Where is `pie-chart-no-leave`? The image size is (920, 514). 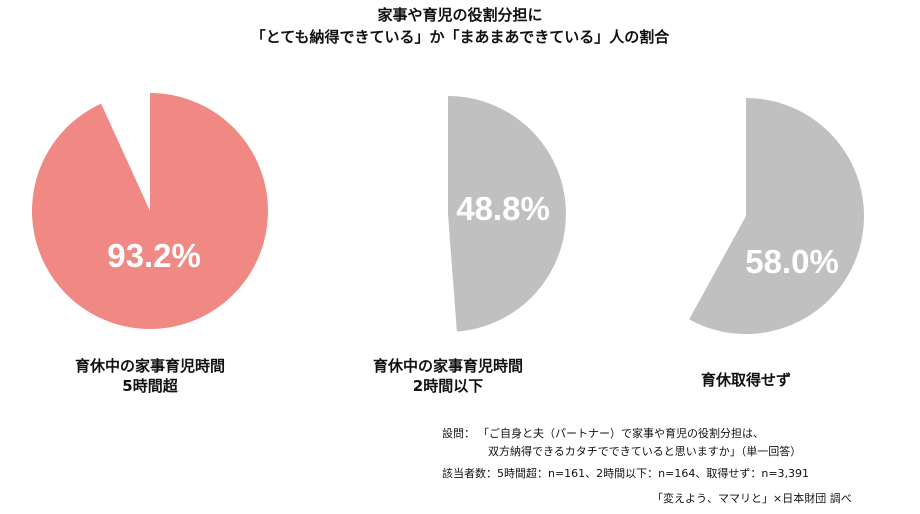
pie-chart-no-leave is located at coordinates (746, 216).